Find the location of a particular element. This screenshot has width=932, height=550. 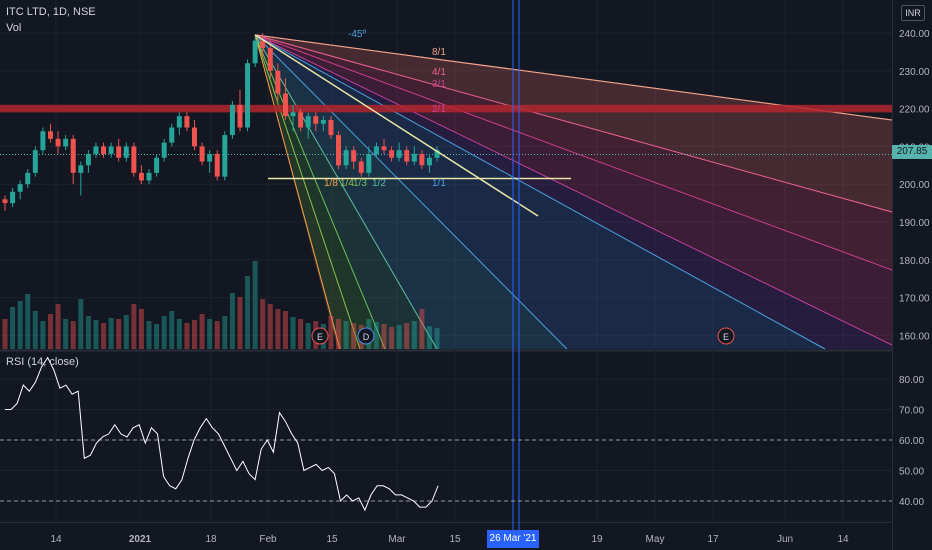

time-tick-label: 2021 is located at coordinates (140, 539).